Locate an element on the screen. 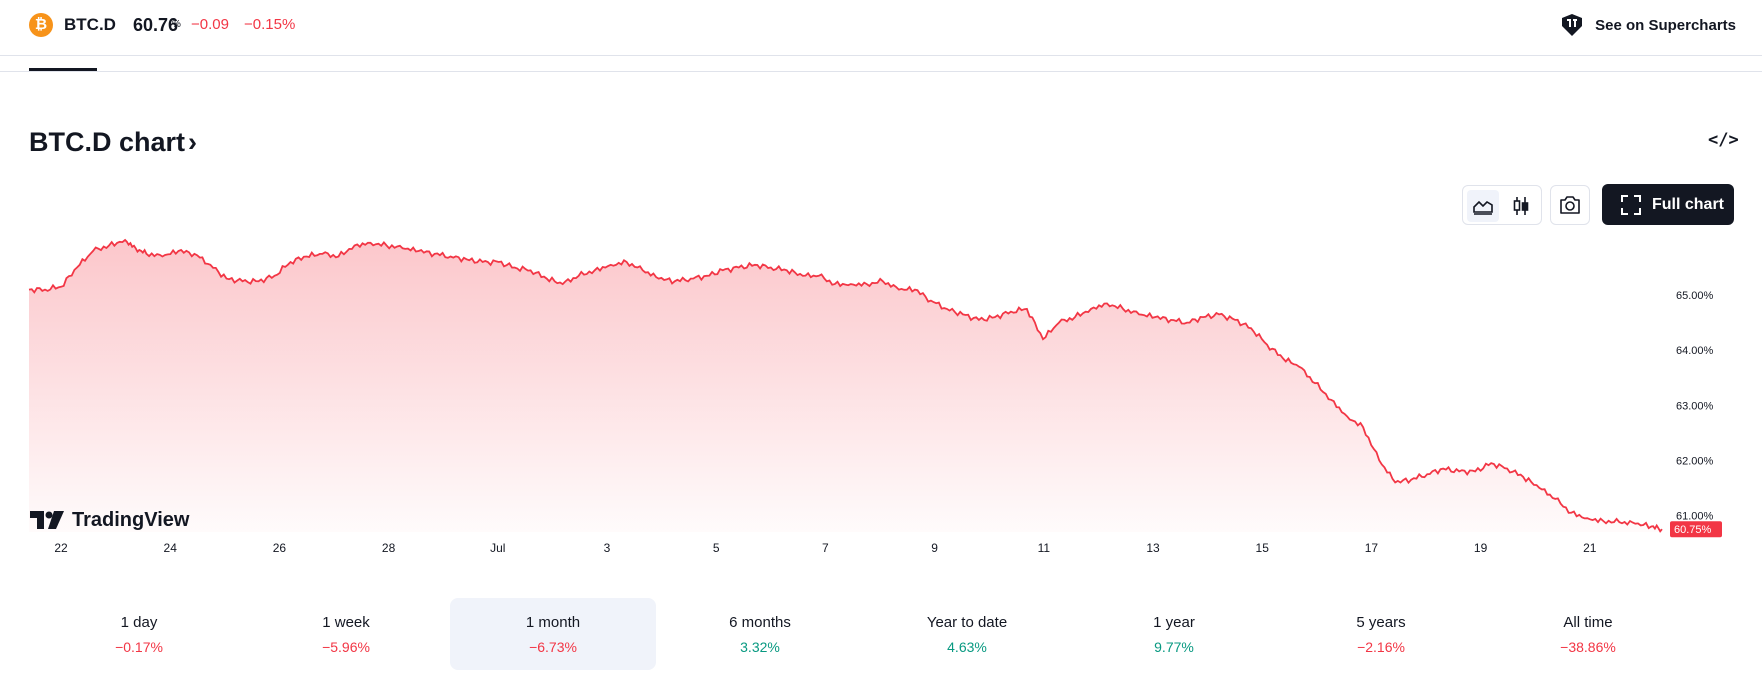 Image resolution: width=1762 pixels, height=685 pixels. y-tick-label: 61.00% is located at coordinates (1695, 516).